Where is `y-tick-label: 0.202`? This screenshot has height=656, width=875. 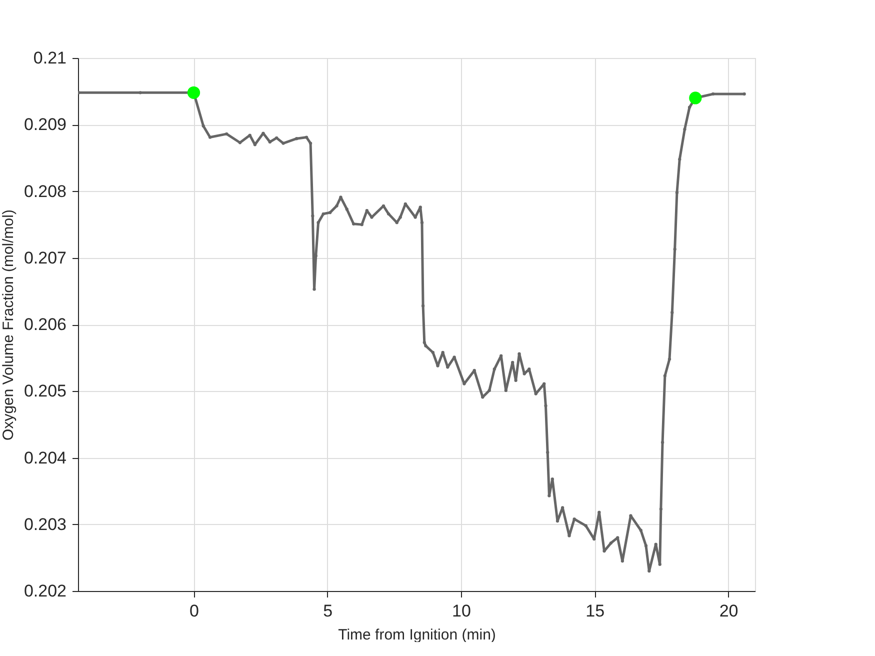 y-tick-label: 0.202 is located at coordinates (45, 591).